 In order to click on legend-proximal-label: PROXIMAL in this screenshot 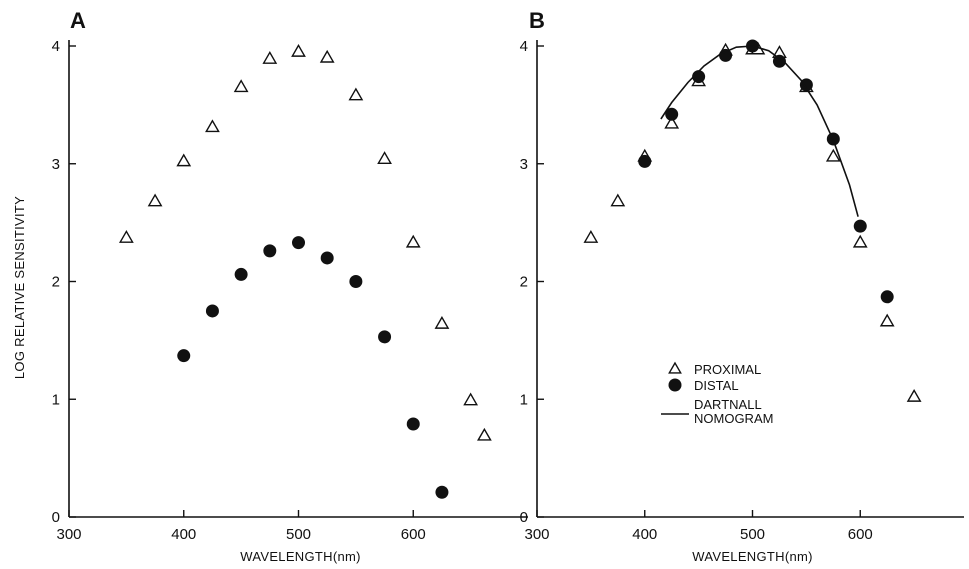, I will do `click(727, 369)`.